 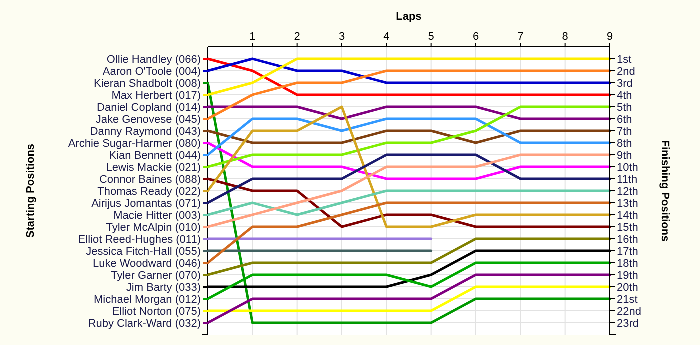 I want to click on legend-label: Airijus Jomantas (071), so click(x=146, y=204).